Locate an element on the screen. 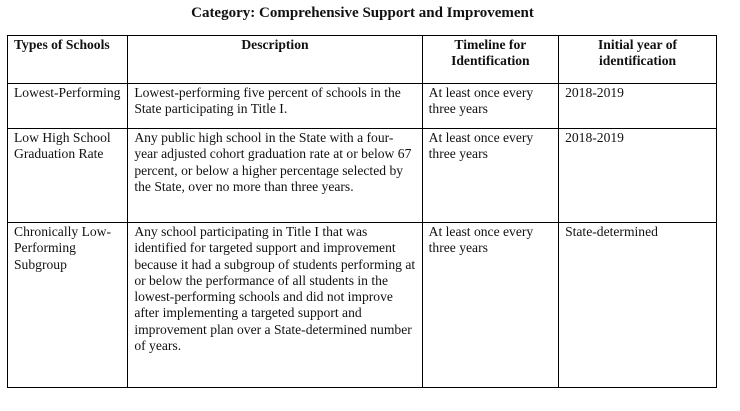 This screenshot has height=411, width=740. cell-type: Low High School Graduation Rate is located at coordinates (67, 175).